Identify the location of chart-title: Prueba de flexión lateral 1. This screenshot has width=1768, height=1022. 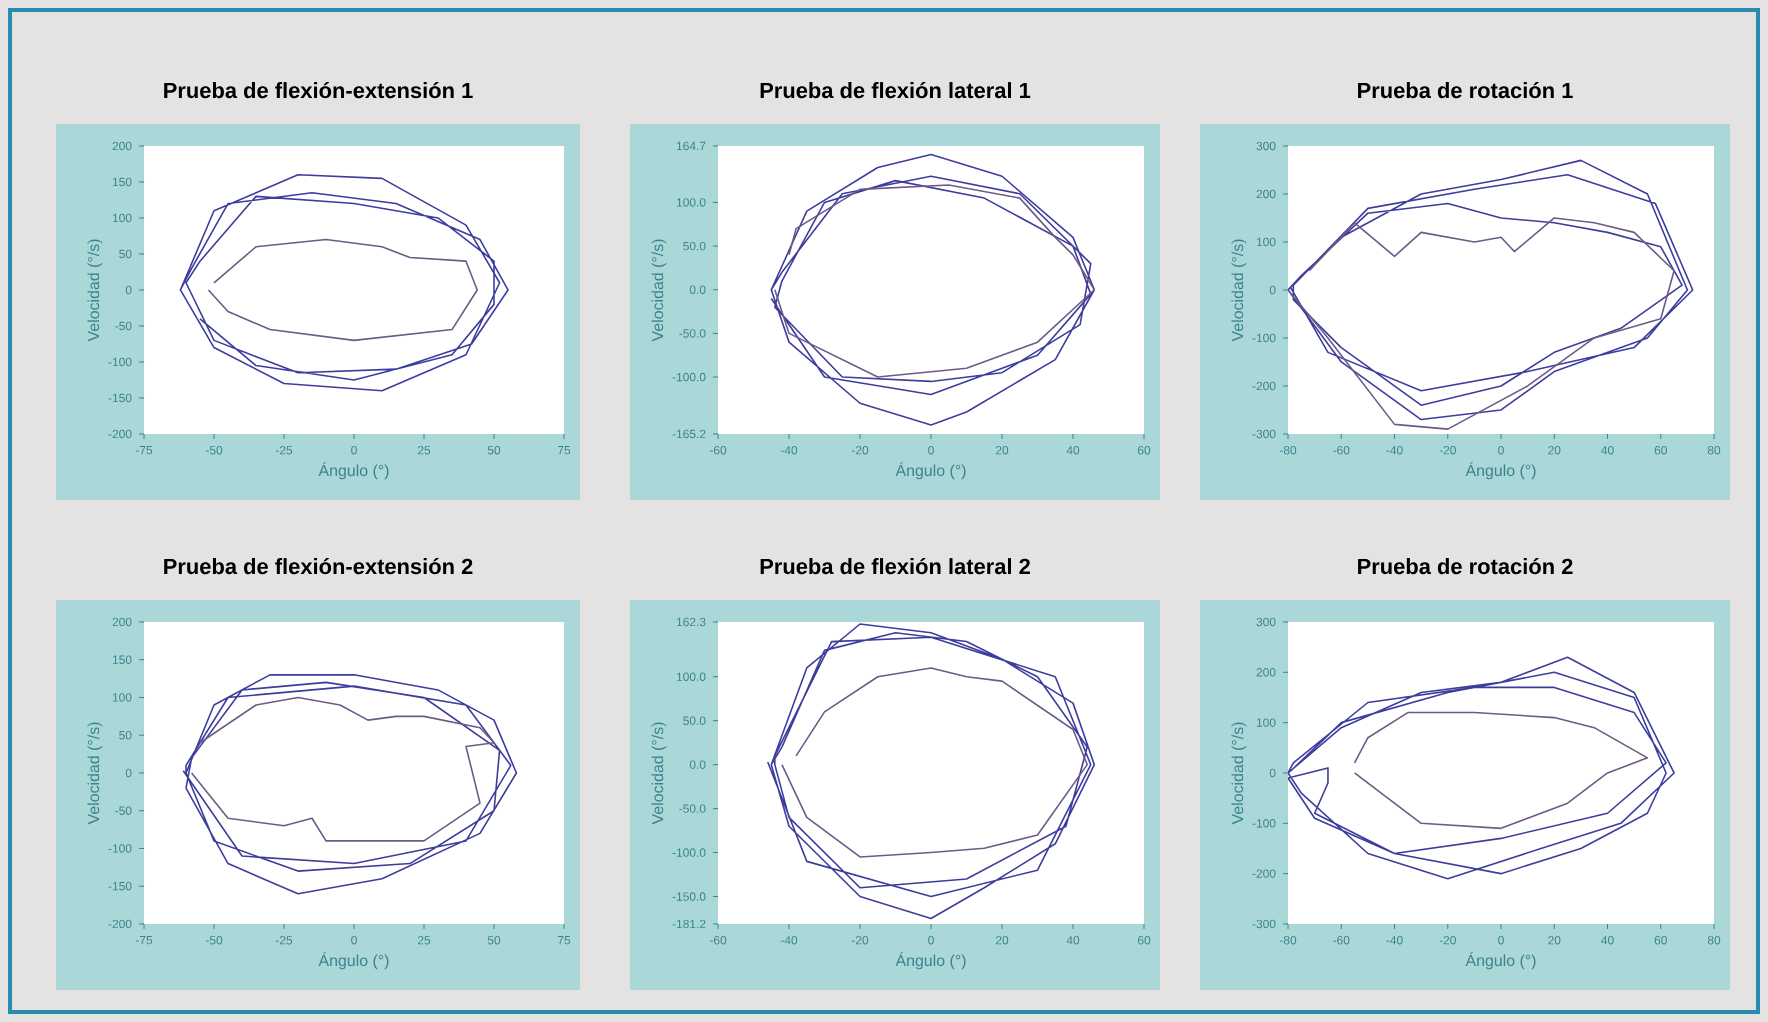
(895, 90).